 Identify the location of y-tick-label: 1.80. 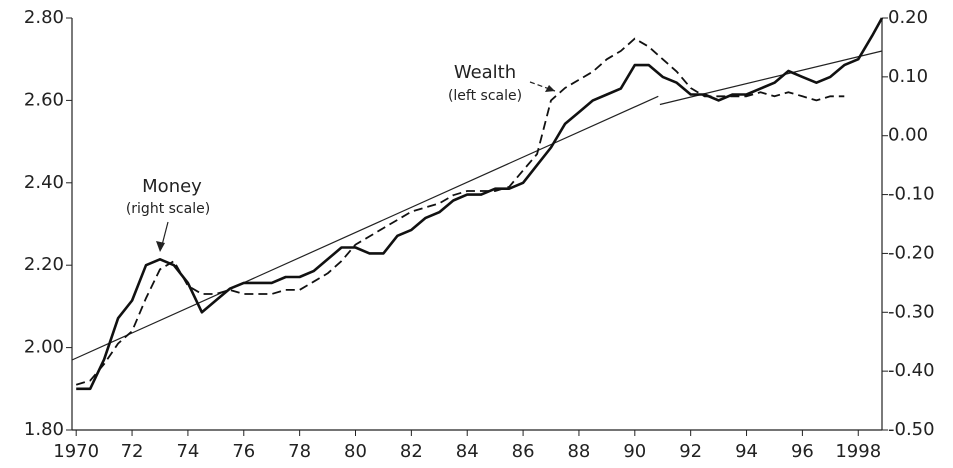
(44, 429).